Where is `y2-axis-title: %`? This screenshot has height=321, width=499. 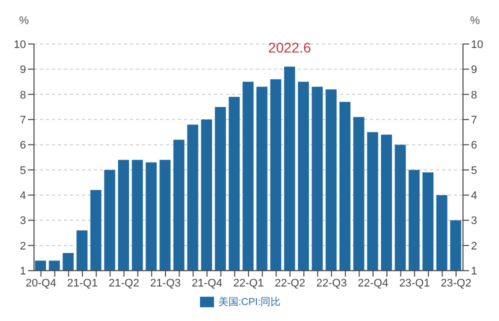 y2-axis-title: % is located at coordinates (475, 21).